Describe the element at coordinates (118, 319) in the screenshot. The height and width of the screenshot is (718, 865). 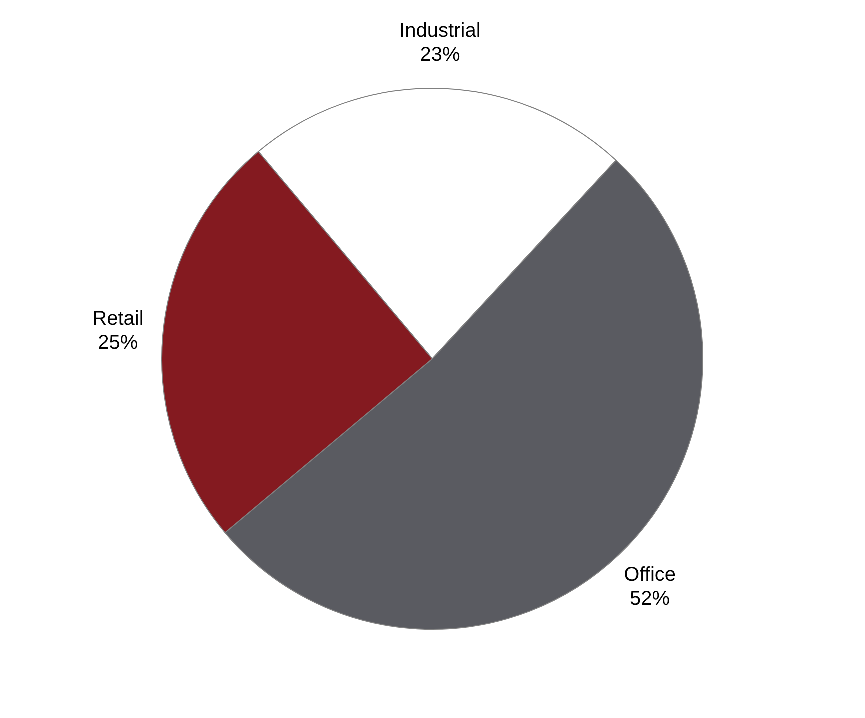
I see `slice-label: Retail` at that location.